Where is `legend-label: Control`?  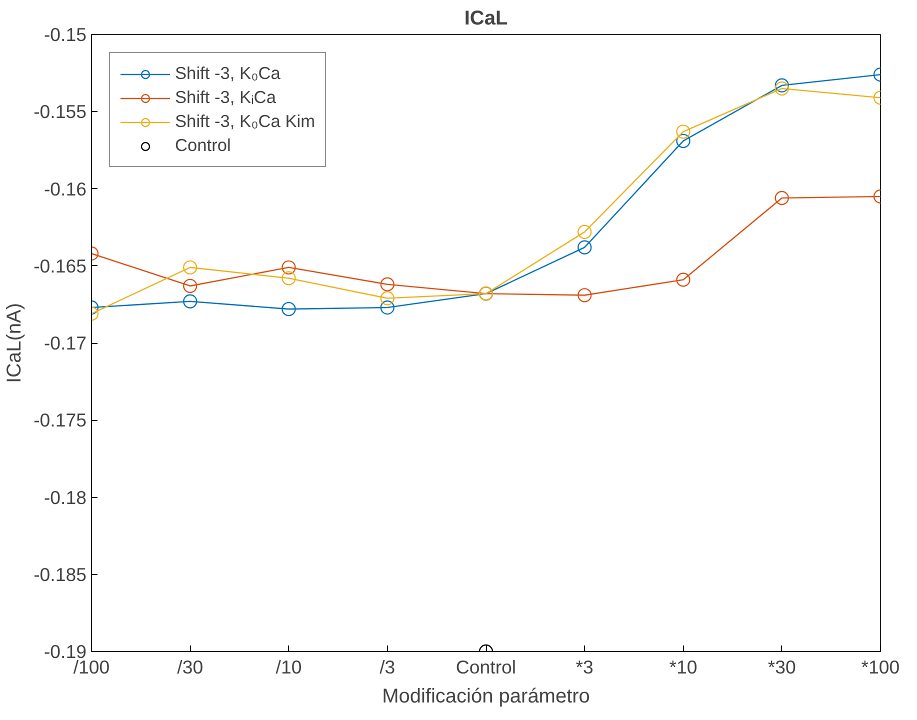 legend-label: Control is located at coordinates (203, 145).